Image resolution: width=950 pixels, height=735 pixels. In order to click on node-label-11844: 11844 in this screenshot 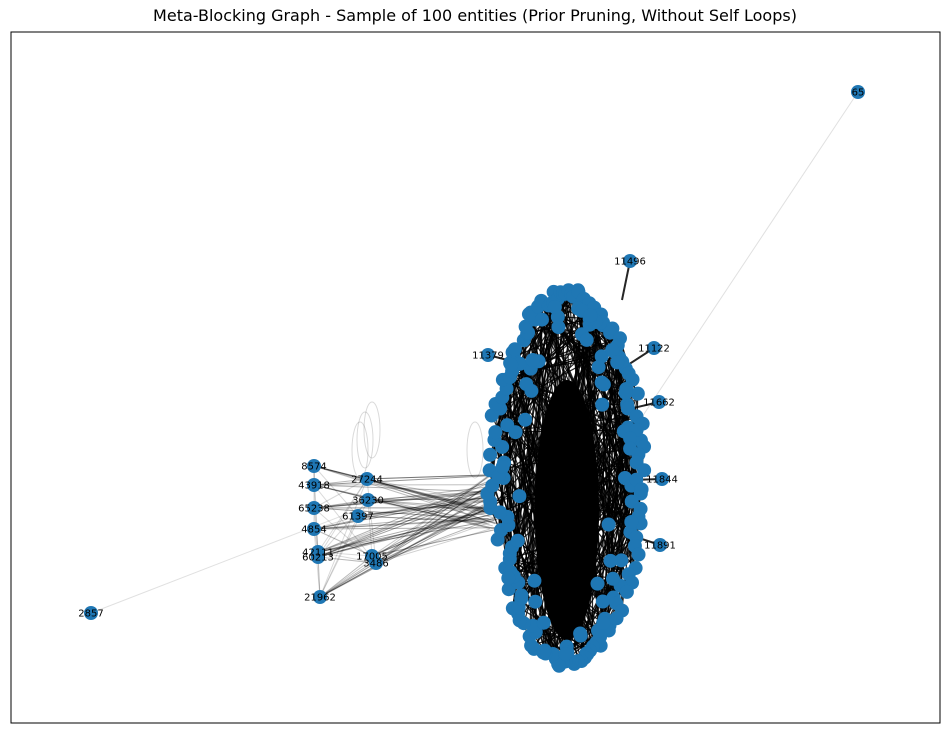, I will do `click(662, 480)`.